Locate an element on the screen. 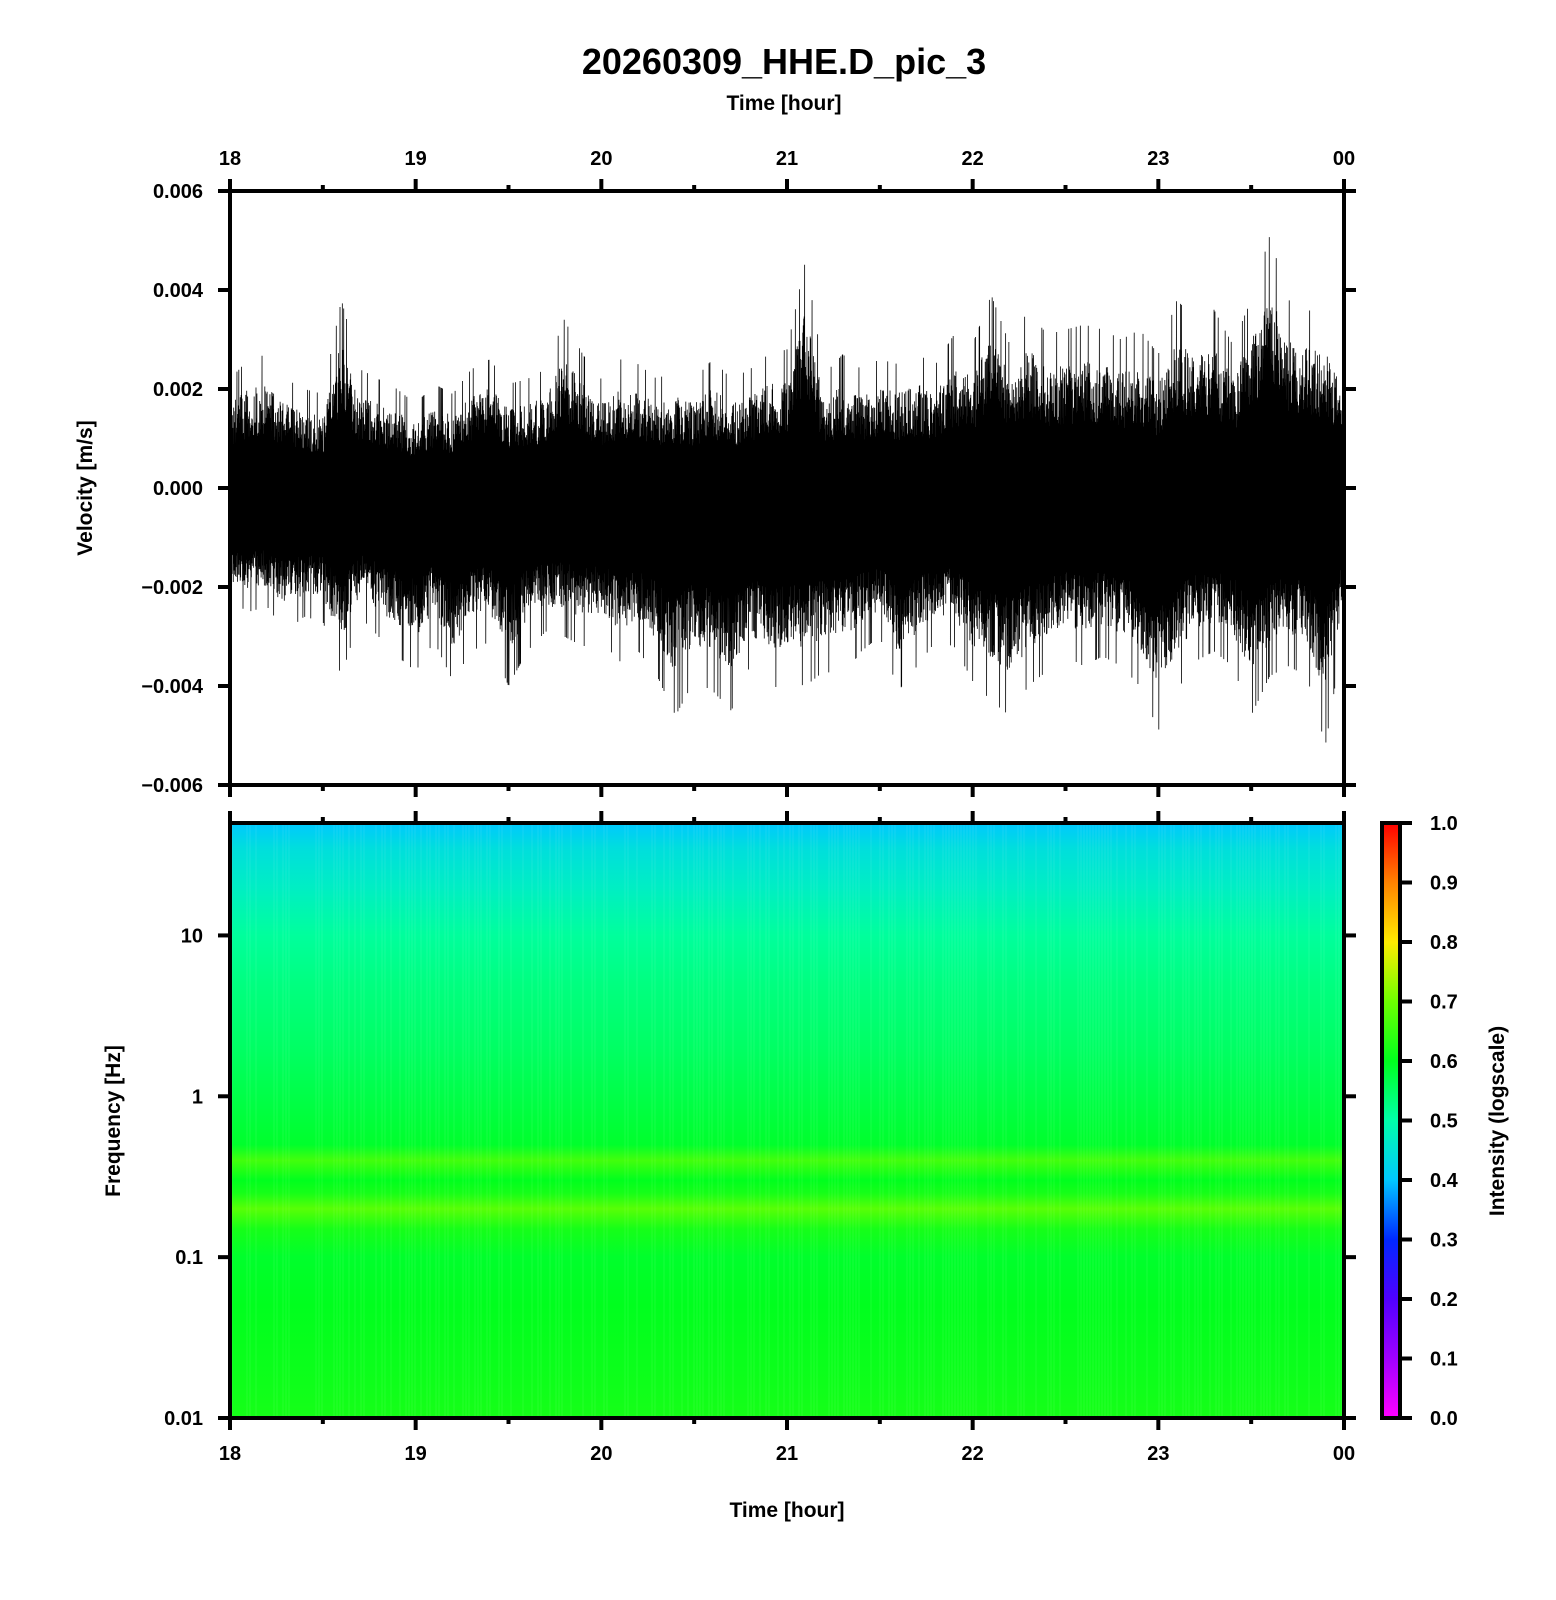 This screenshot has height=1600, width=1556. spectrogram-y-tick-label: 0.01 is located at coordinates (183, 1419).